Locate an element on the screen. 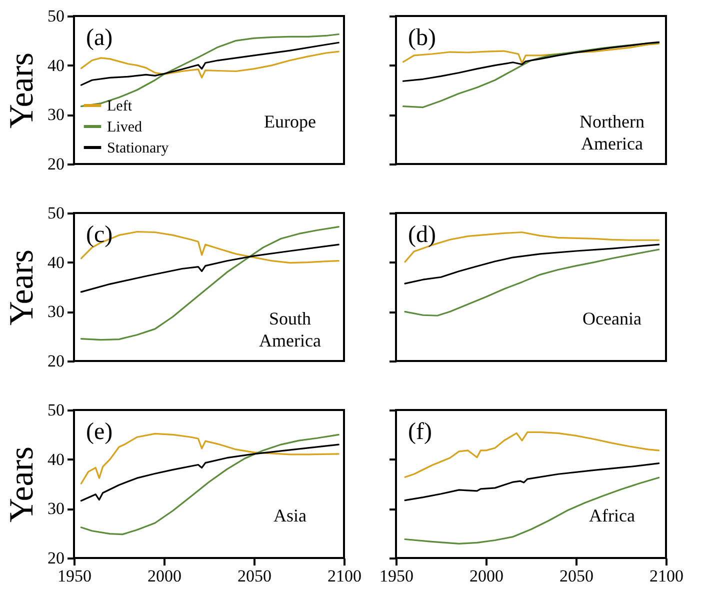 This screenshot has width=720, height=596. annotation: (d) is located at coordinates (422, 235).